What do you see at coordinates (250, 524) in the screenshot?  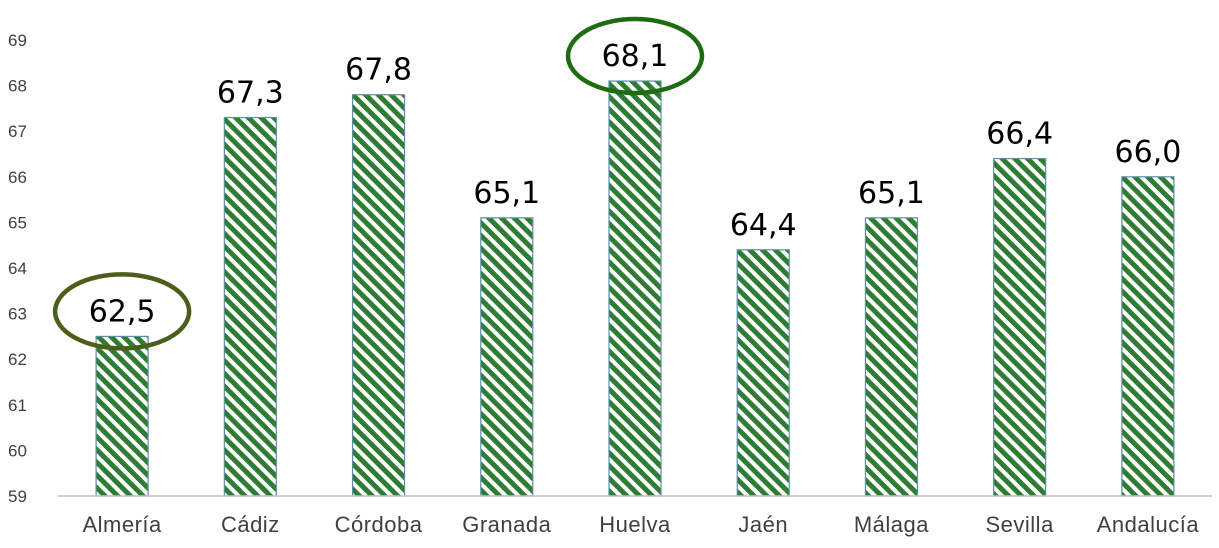 I see `x-tick-label: Cádiz` at bounding box center [250, 524].